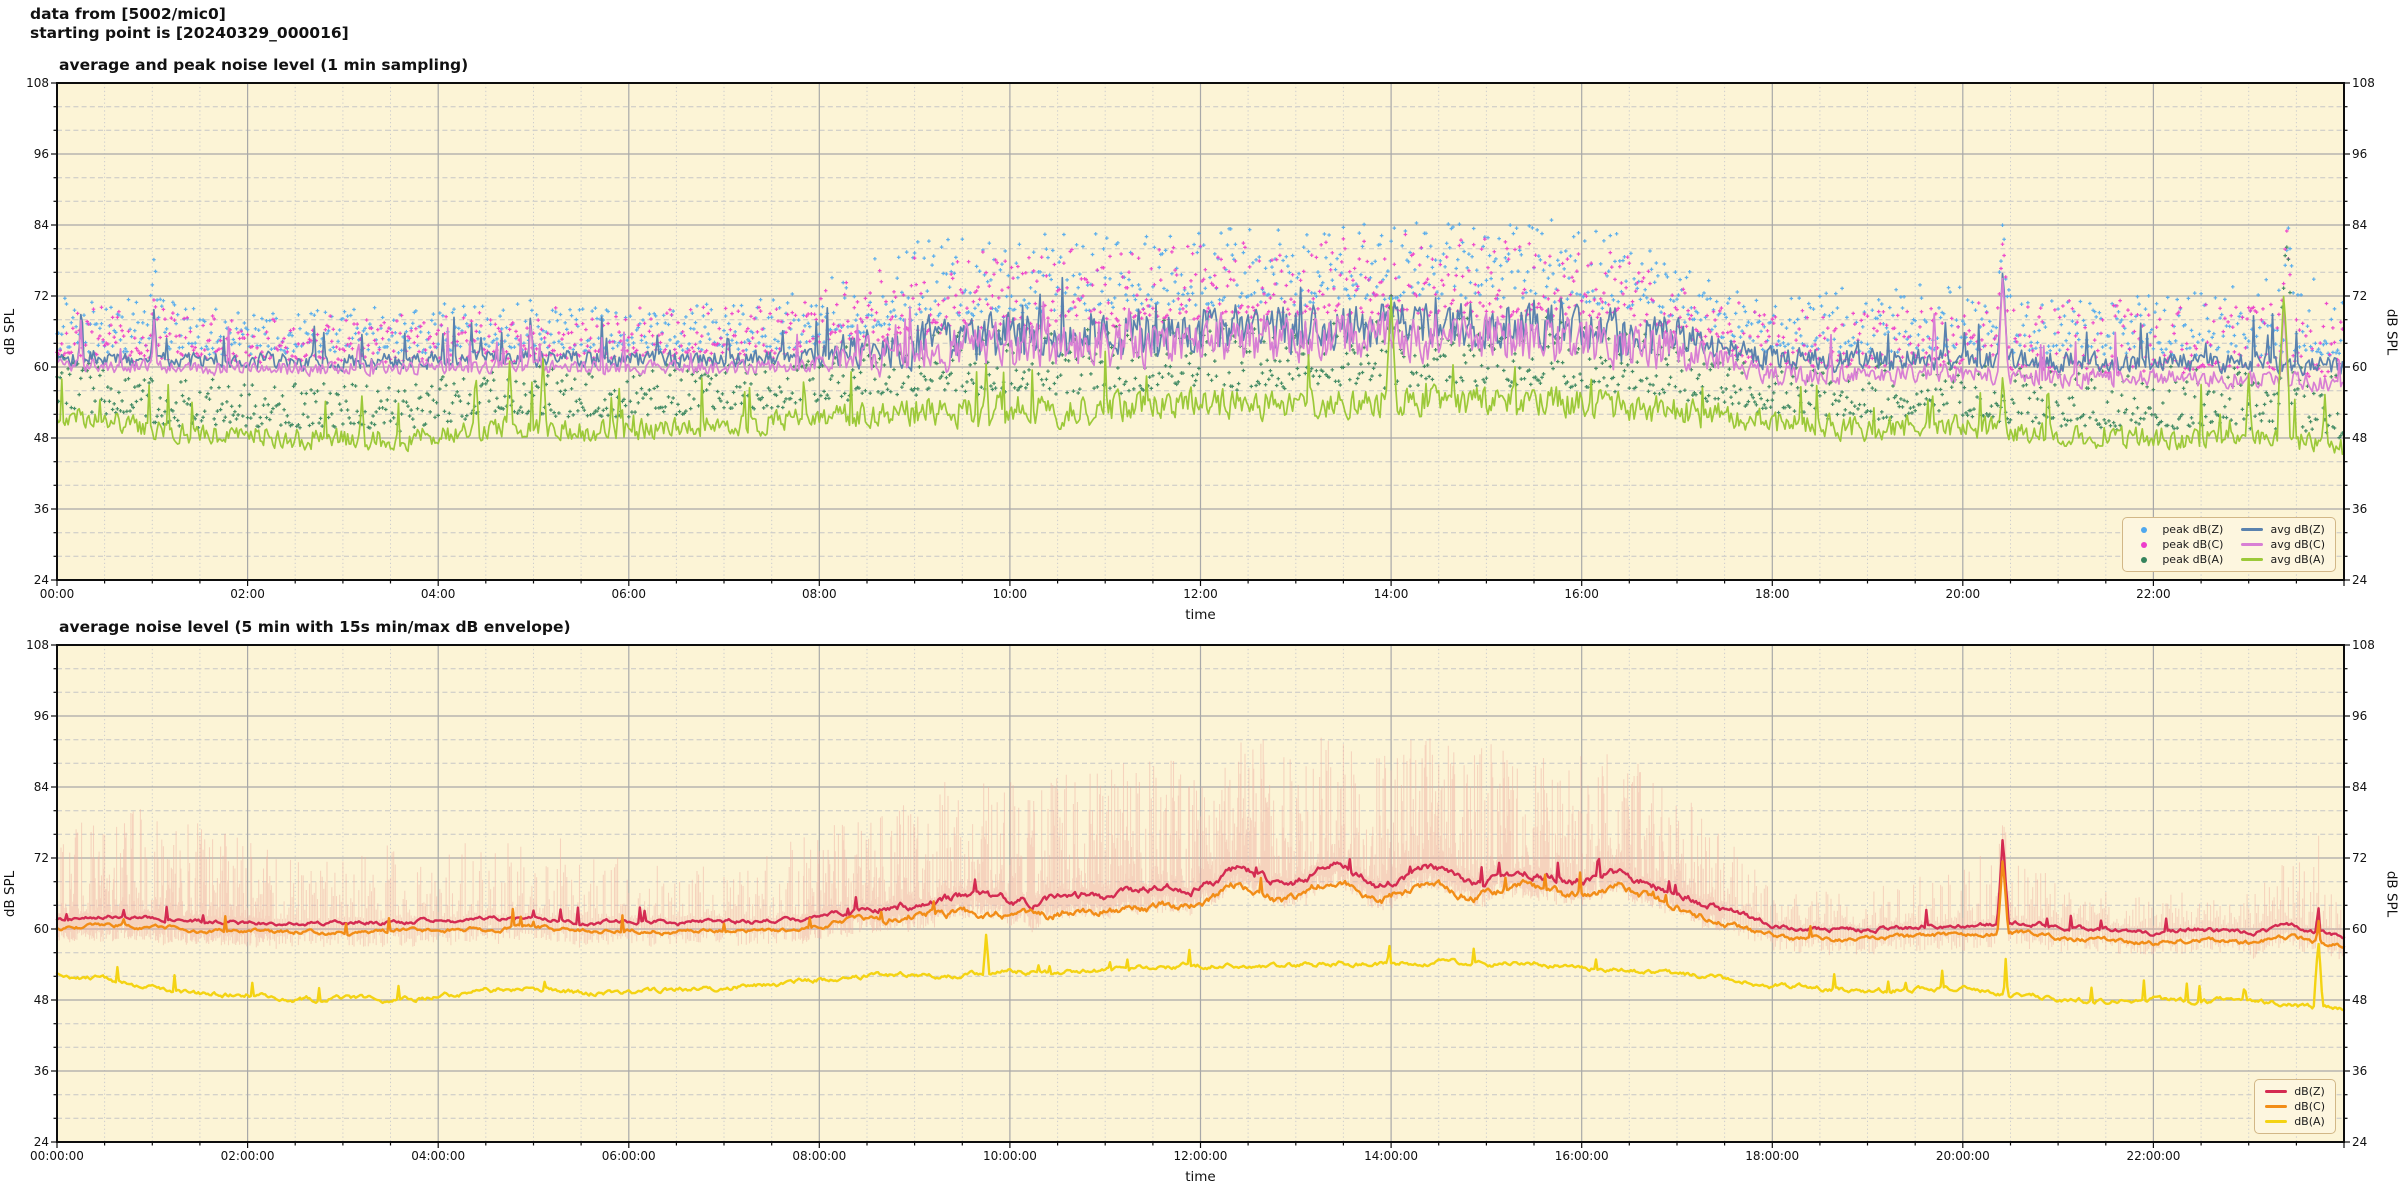 The width and height of the screenshot is (2400, 1200). I want to click on legend-entry: avg dB(A), so click(2283, 559).